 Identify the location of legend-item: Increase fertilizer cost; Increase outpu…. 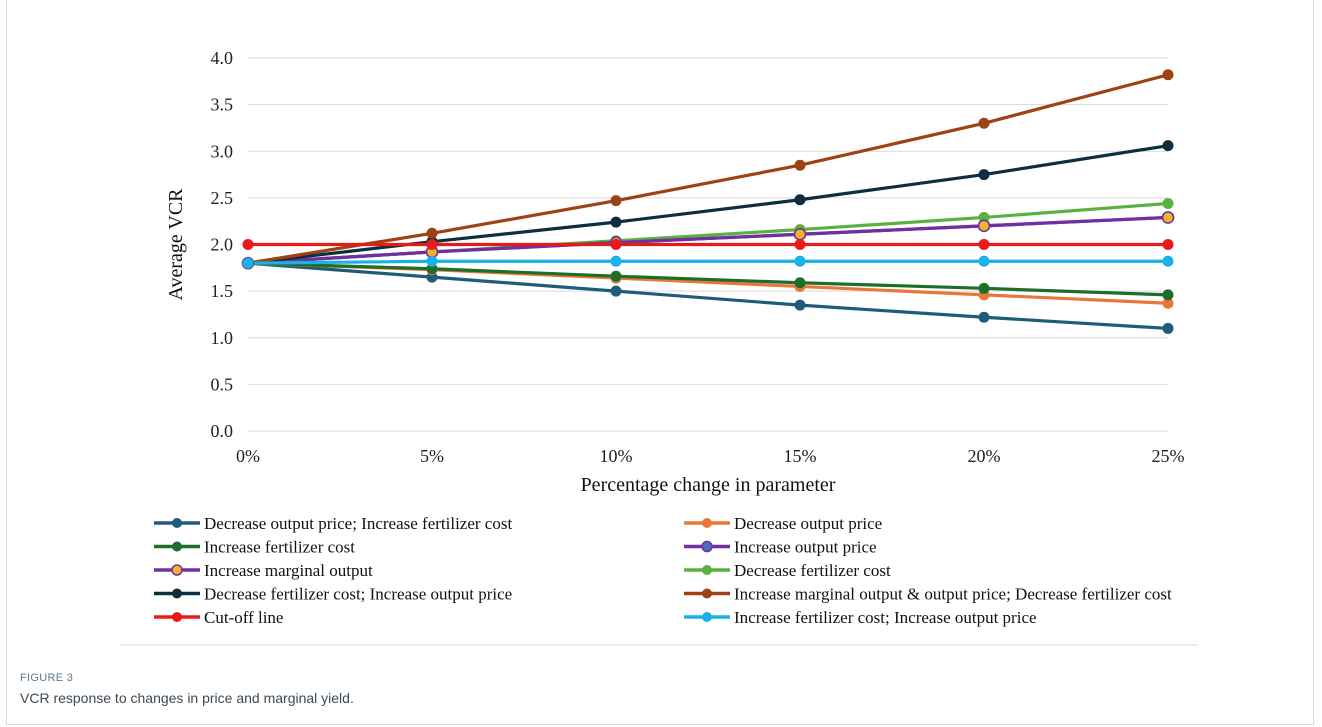
(860, 617).